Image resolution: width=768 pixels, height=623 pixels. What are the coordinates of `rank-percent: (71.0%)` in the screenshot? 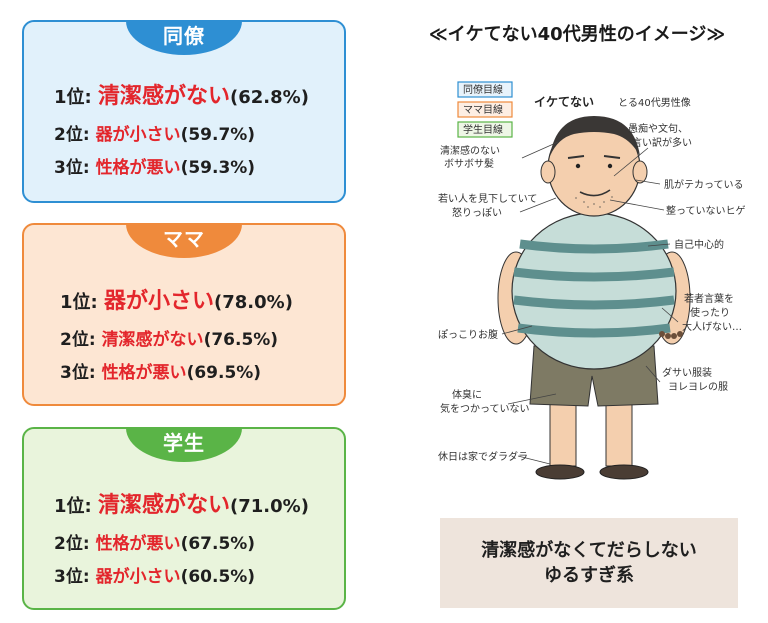 It's located at (269, 506).